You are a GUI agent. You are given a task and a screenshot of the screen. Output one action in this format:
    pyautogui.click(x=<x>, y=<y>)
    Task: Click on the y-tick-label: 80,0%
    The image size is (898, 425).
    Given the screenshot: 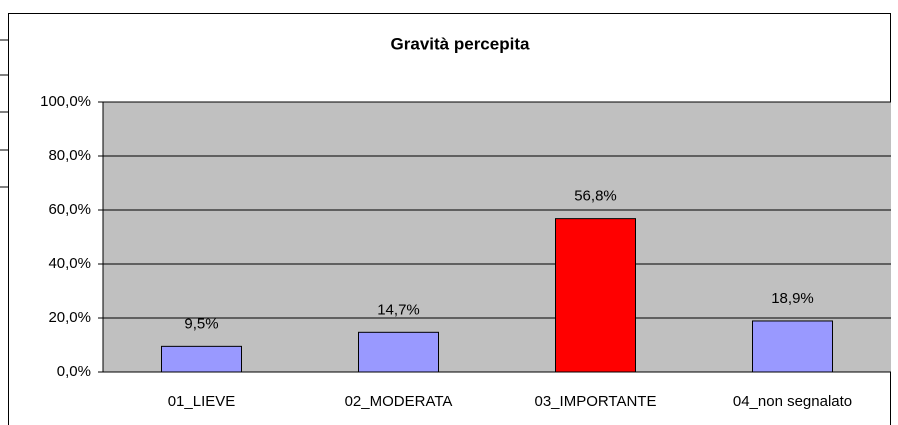 What is the action you would take?
    pyautogui.click(x=69, y=155)
    